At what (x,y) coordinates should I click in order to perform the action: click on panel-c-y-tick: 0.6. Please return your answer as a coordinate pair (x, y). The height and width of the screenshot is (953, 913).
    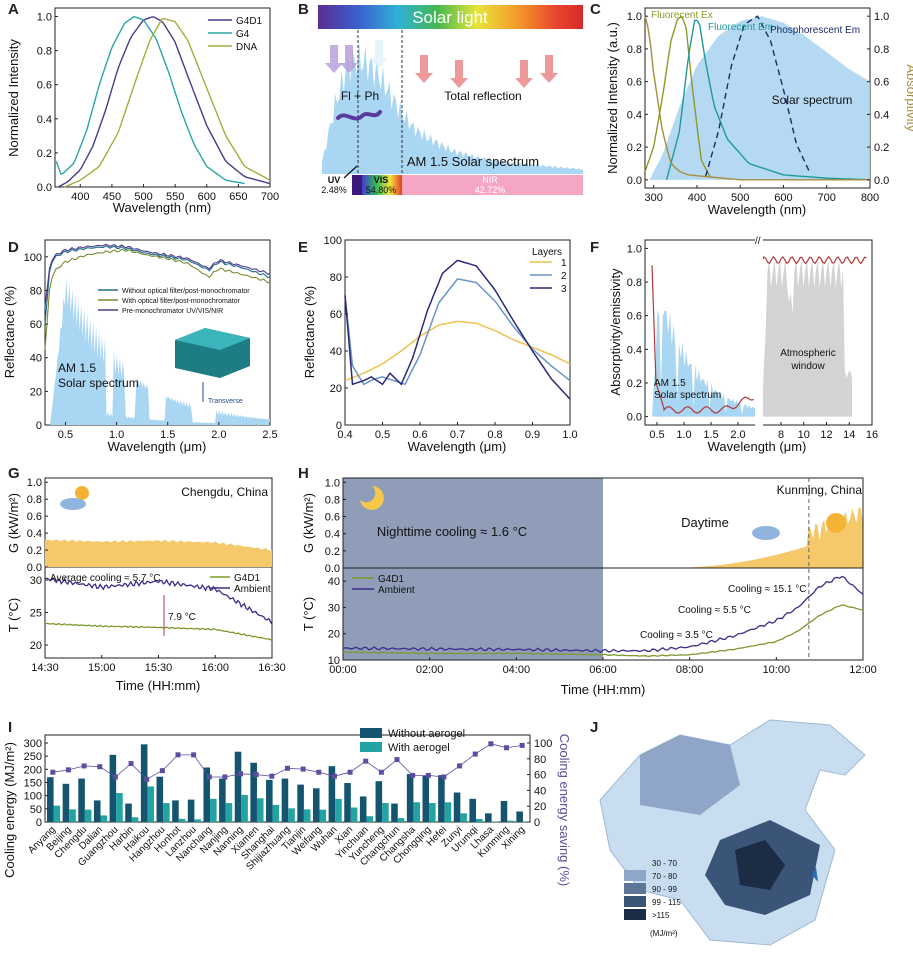
    Looking at the image, I should click on (634, 83).